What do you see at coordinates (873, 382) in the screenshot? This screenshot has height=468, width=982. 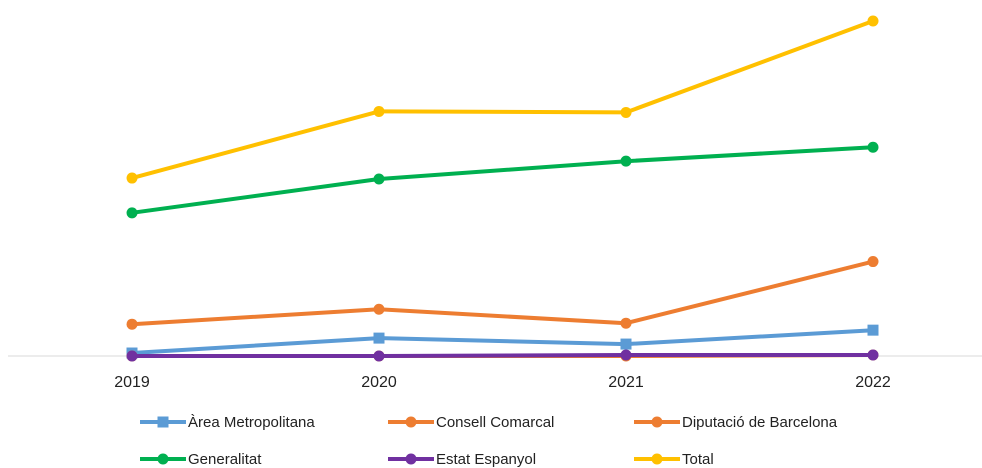 I see `x-tick-label-2022: 2022` at bounding box center [873, 382].